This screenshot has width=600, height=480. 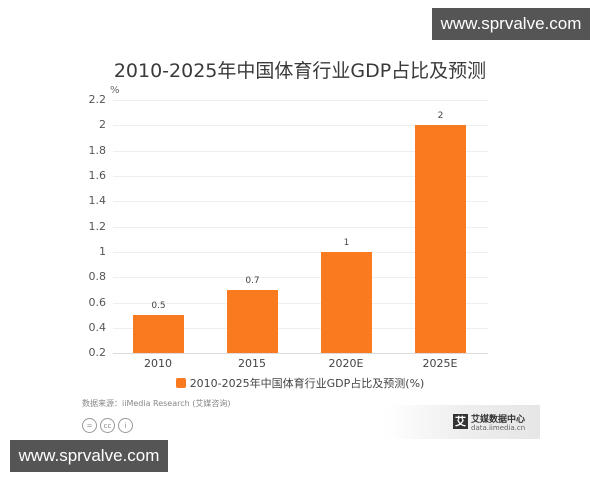 What do you see at coordinates (307, 383) in the screenshot?
I see `legend-label: 2010-2025年中国体育行业GDP占比及预测(%)` at bounding box center [307, 383].